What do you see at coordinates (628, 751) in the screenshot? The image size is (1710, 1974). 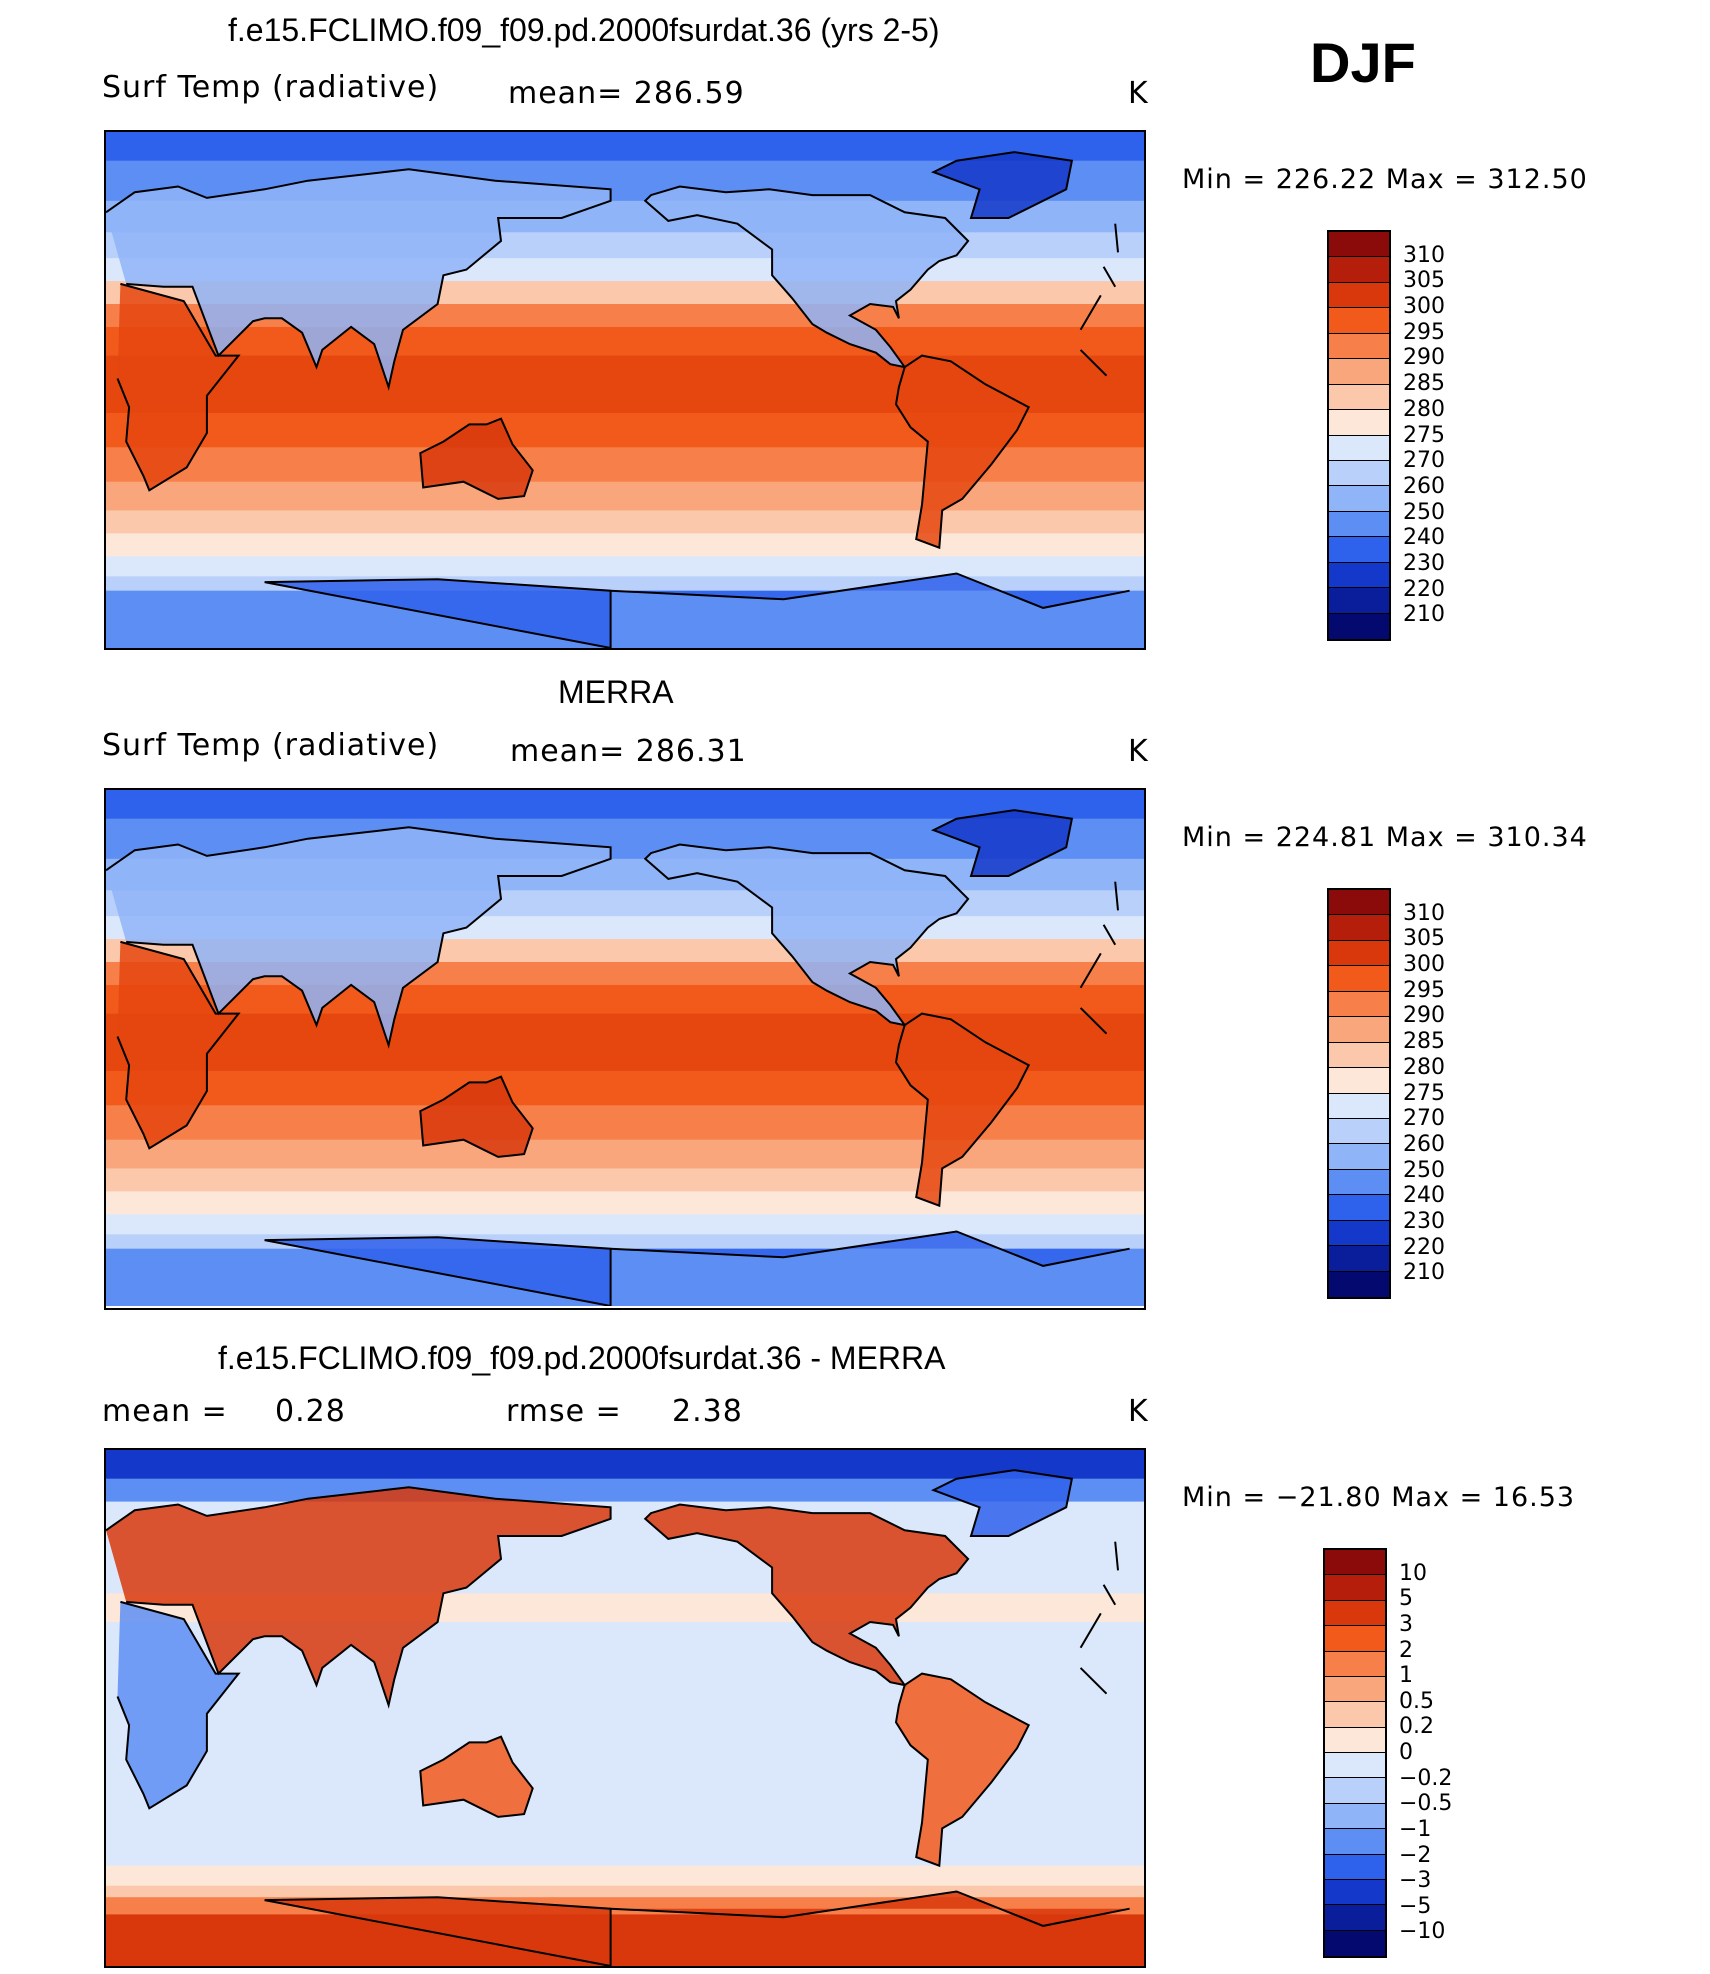 I see `panel-2-mean: mean= 286.31` at bounding box center [628, 751].